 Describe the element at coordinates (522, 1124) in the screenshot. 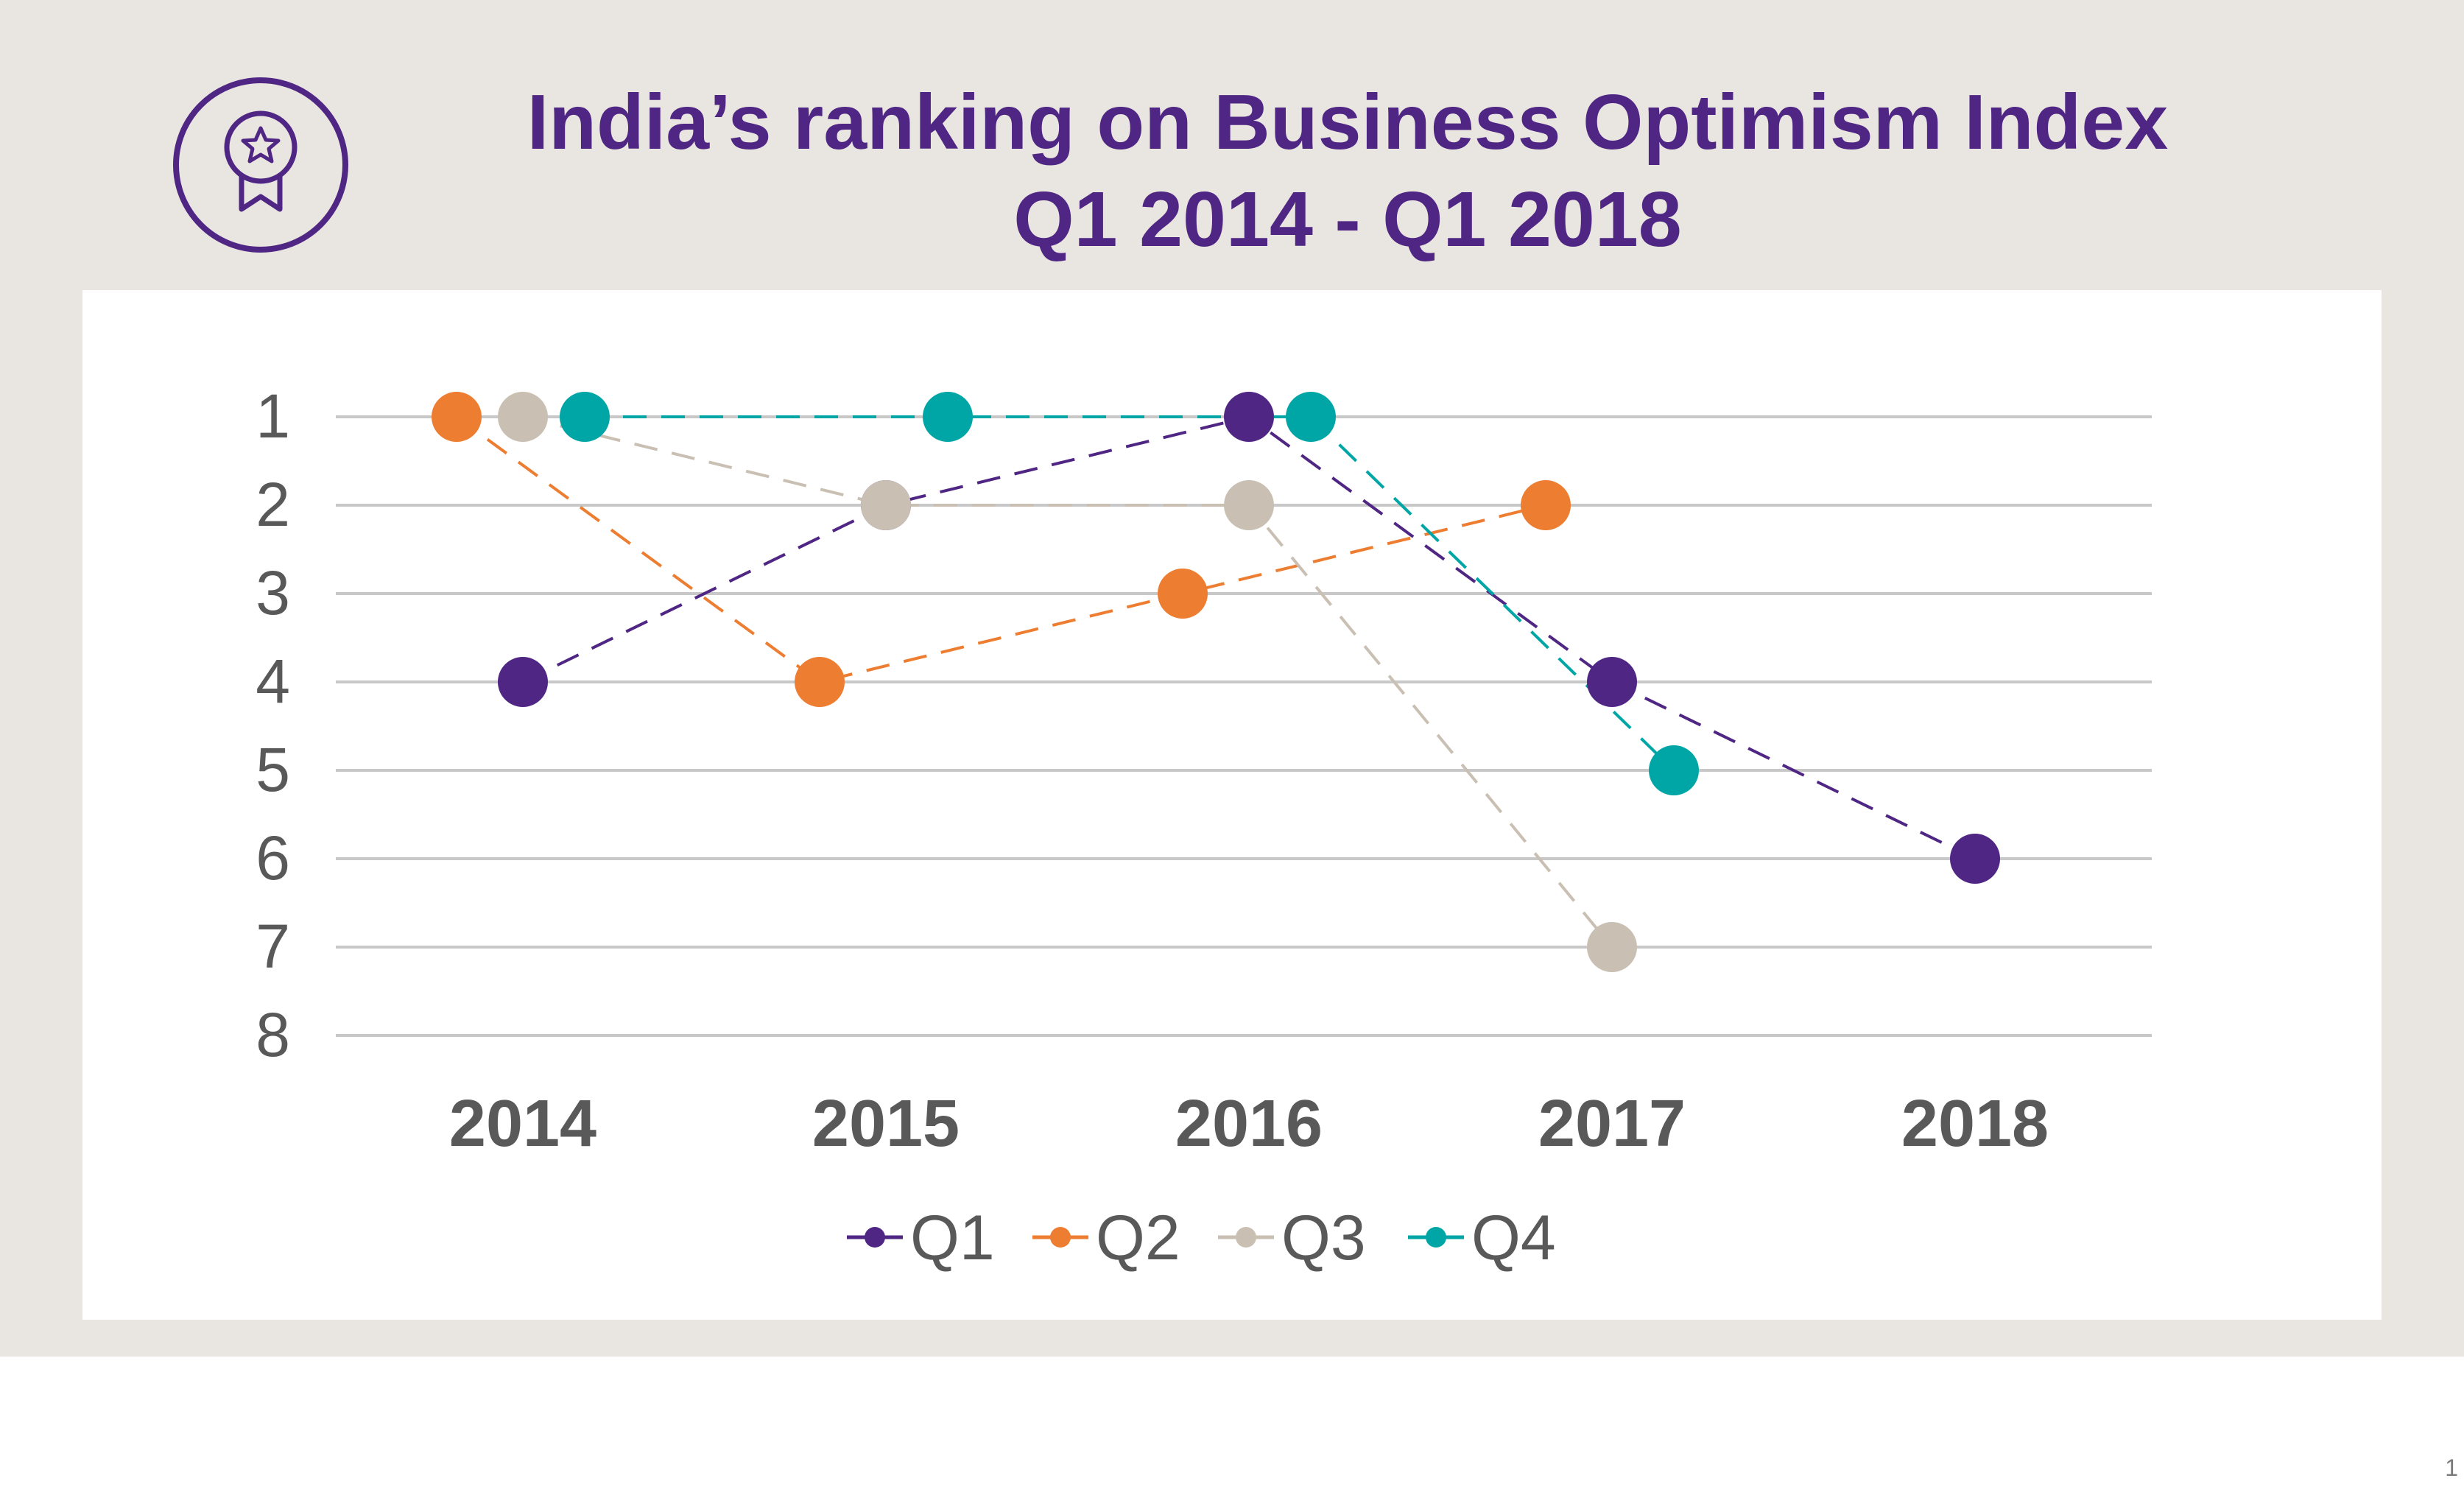

I see `x-tick-label: 2014` at that location.